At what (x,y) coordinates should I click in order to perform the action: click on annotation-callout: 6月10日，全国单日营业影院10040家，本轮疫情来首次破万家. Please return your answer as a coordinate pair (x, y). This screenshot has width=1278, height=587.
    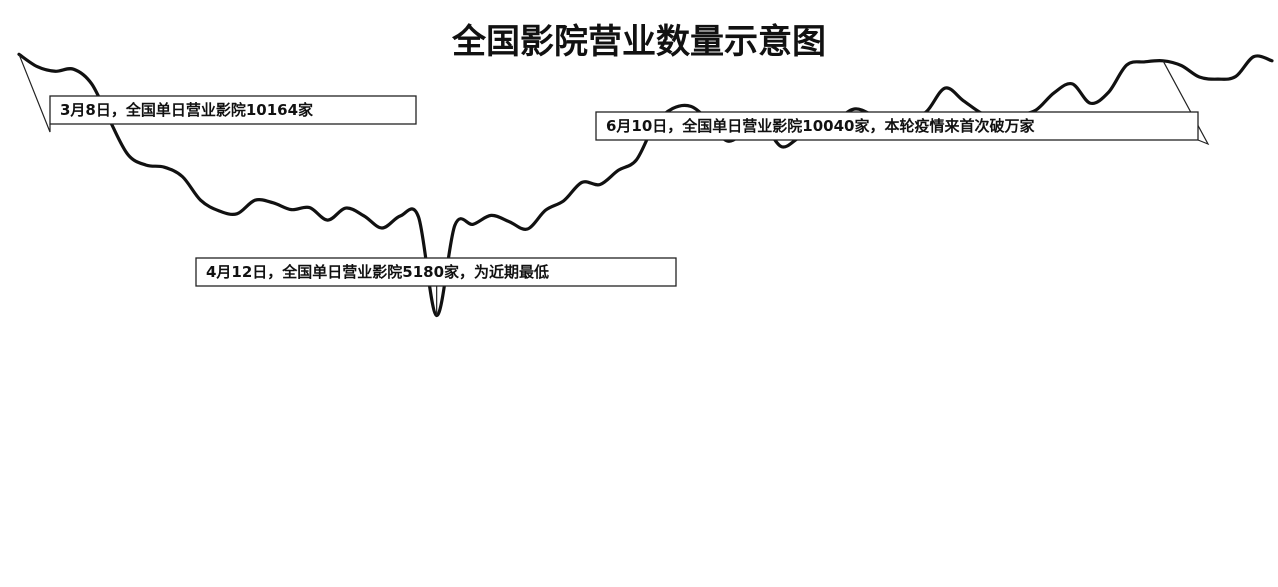
    Looking at the image, I should click on (902, 103).